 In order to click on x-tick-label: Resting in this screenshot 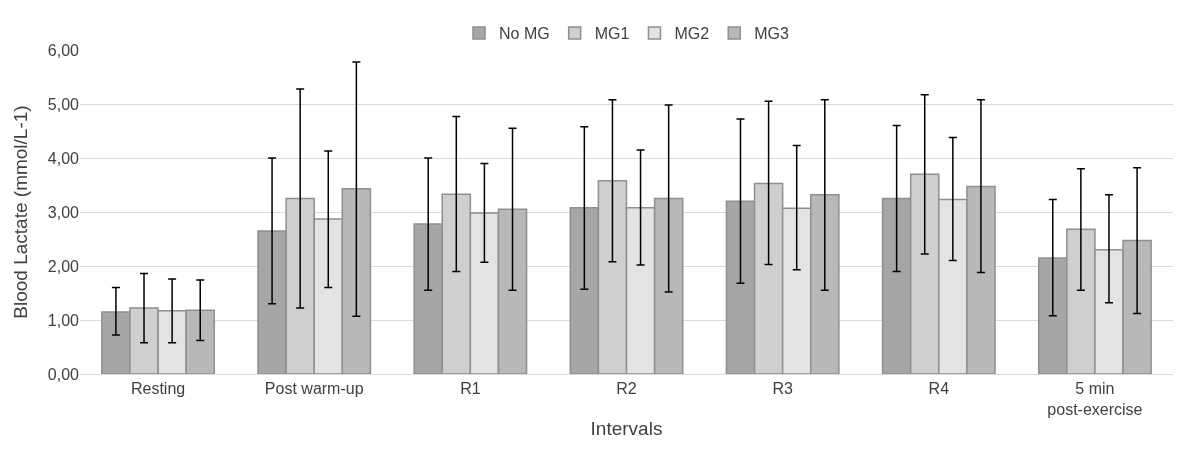, I will do `click(158, 389)`.